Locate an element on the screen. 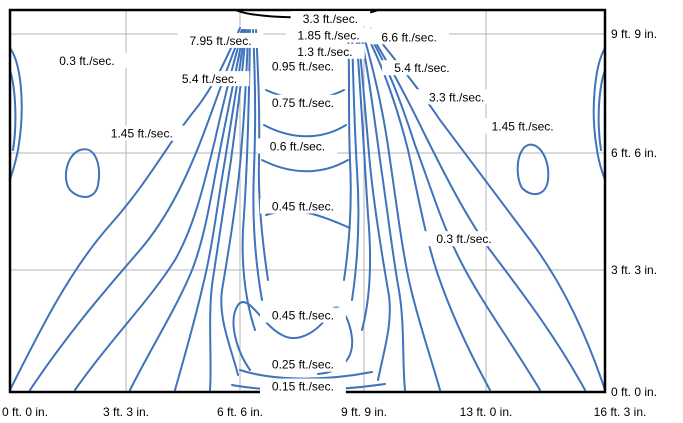  contour-label: 0.15 ft./sec. is located at coordinates (303, 387).